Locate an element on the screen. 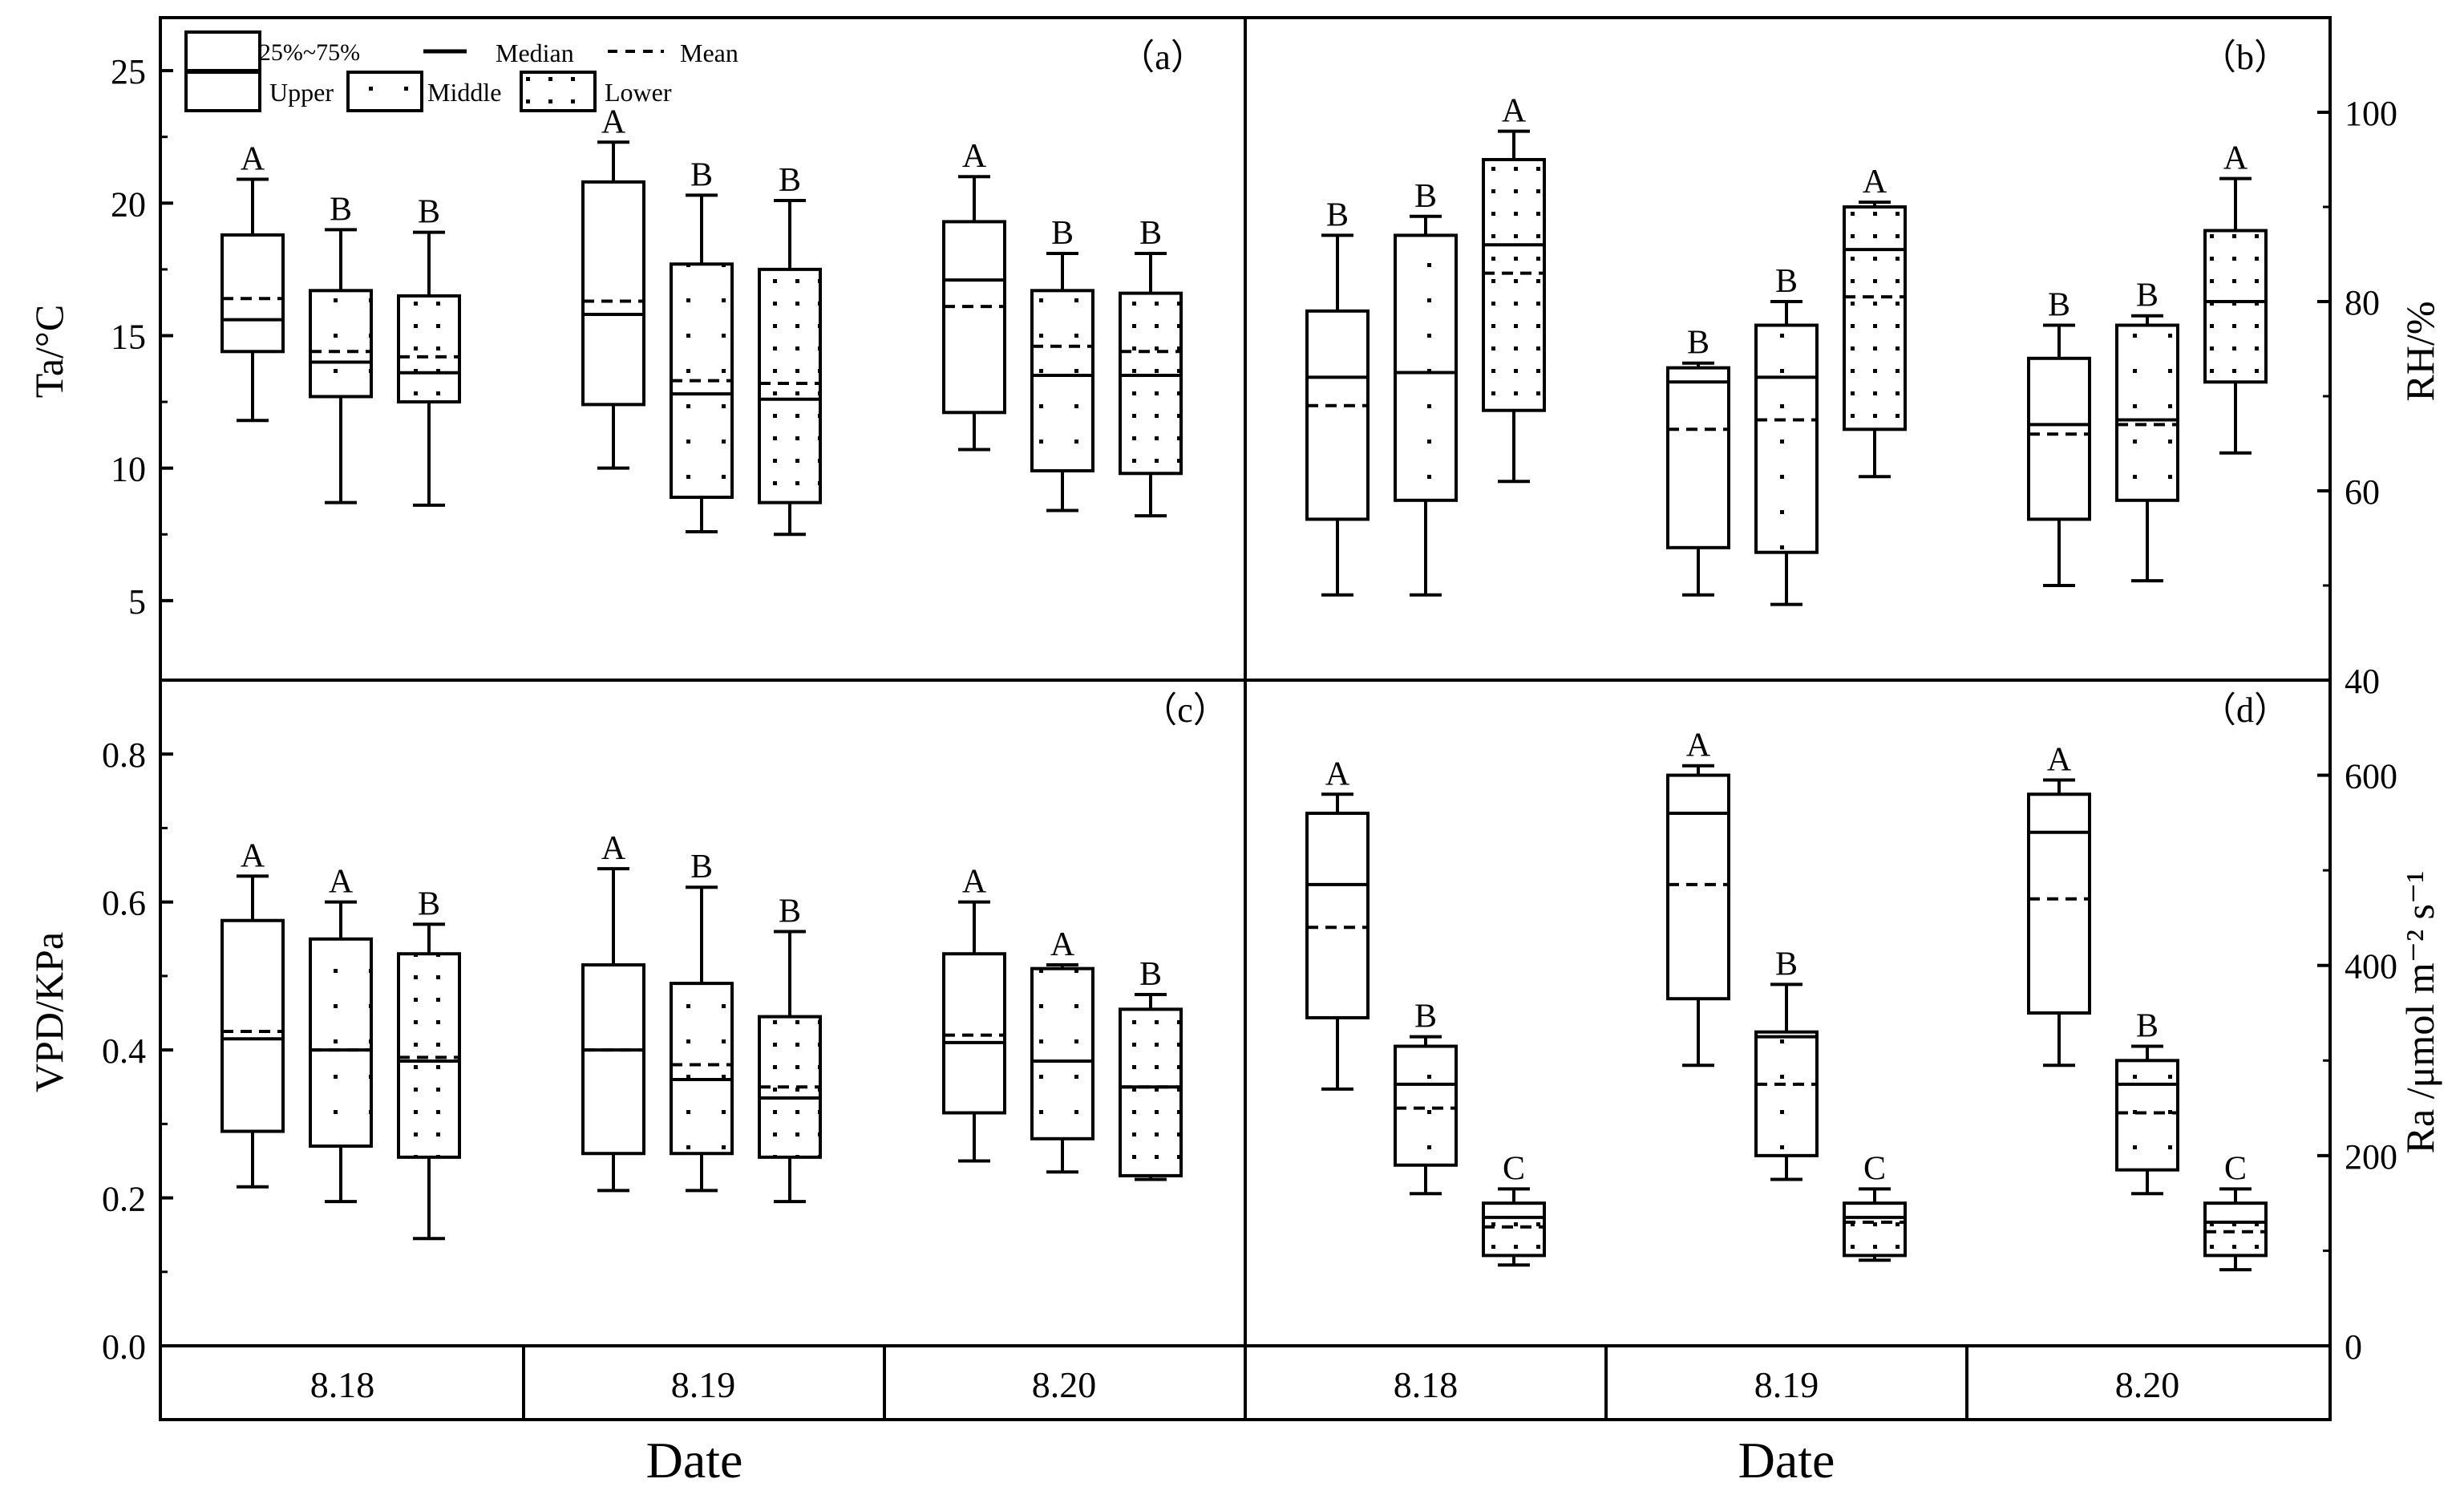 This screenshot has width=2464, height=1495. legend-upper-swatch is located at coordinates (222, 91).